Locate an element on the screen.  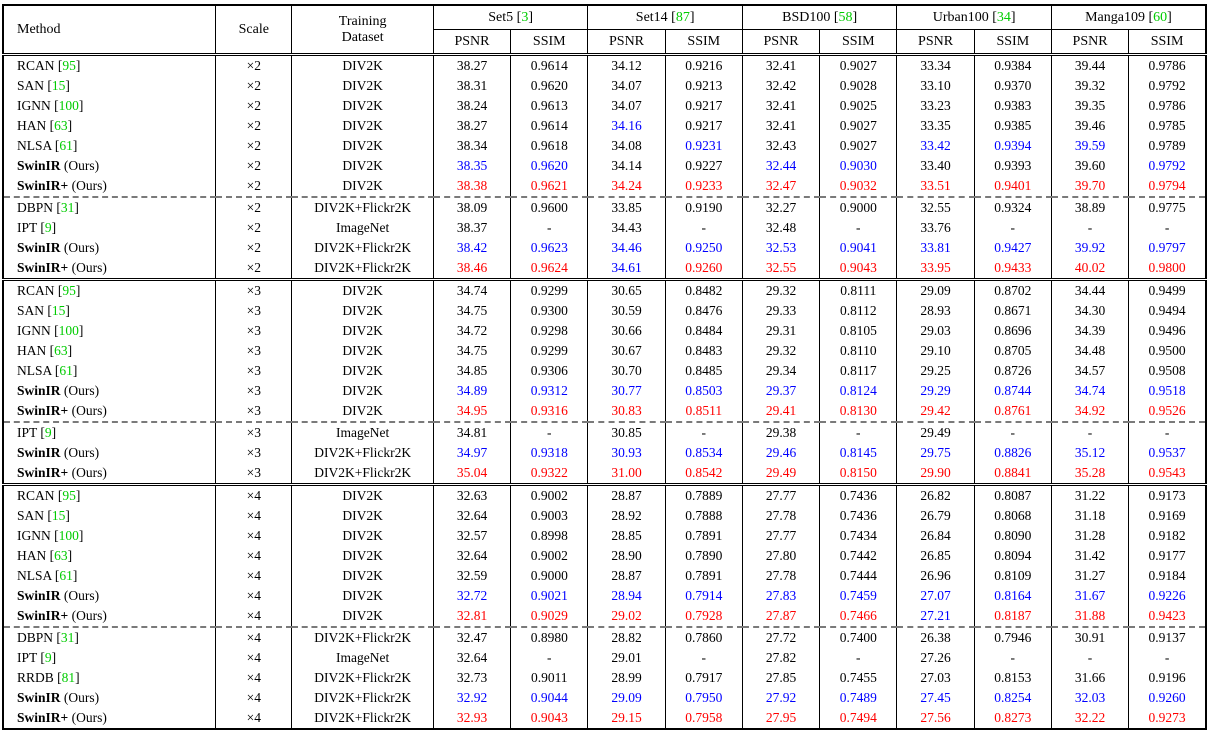
metric-value-cell: 32.72 is located at coordinates (471, 596).